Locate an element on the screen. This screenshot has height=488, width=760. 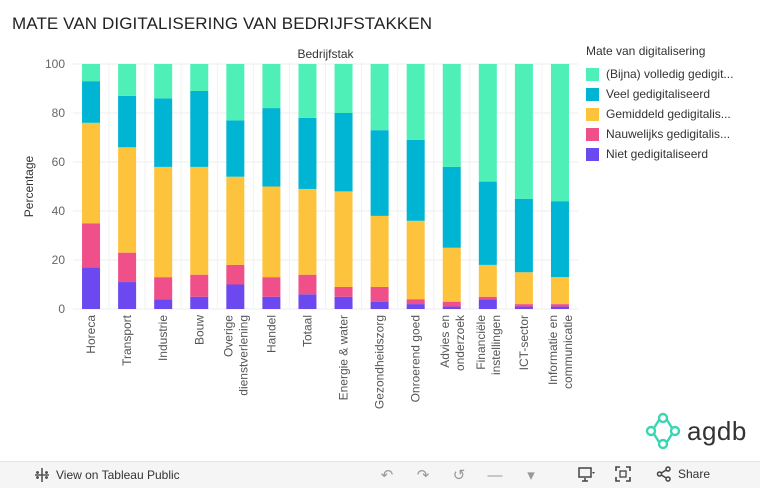
view-on-tableau-label: View on Tableau Public is located at coordinates (118, 475).